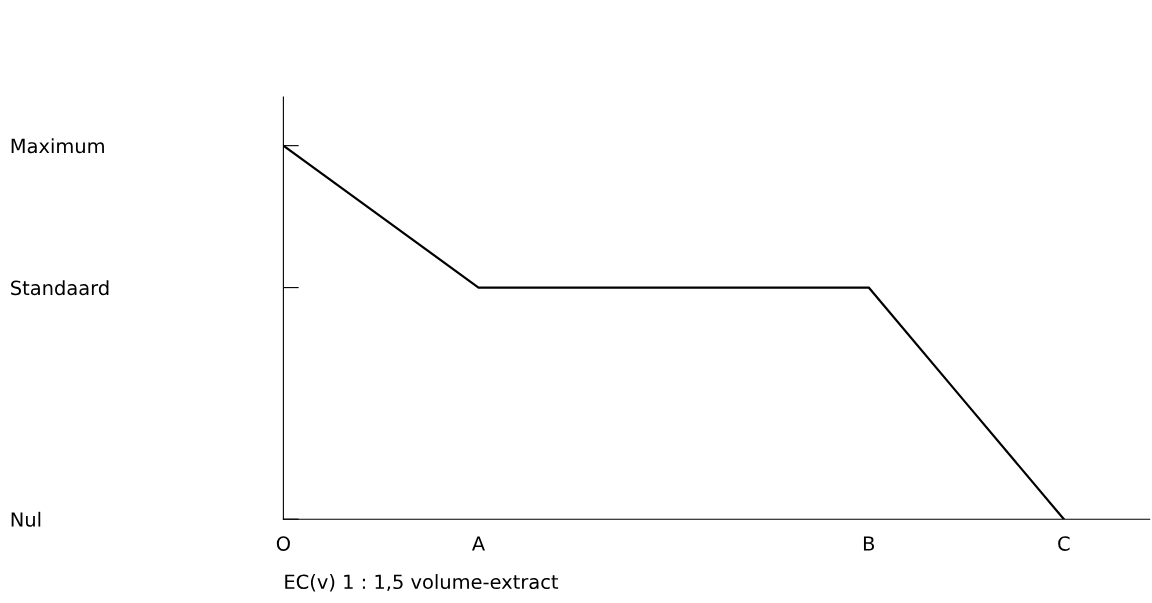 The height and width of the screenshot is (603, 1152). Describe the element at coordinates (26, 519) in the screenshot. I see `text: Nul` at that location.